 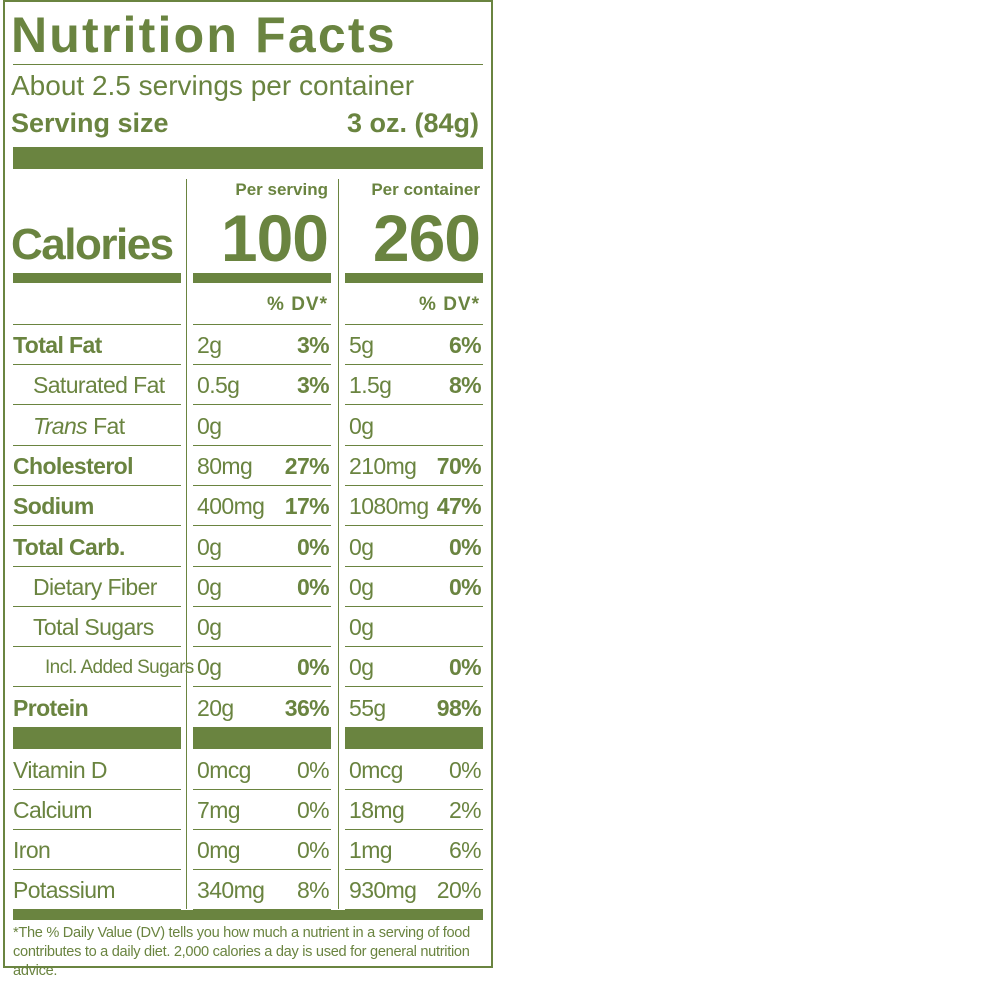 What do you see at coordinates (262, 466) in the screenshot?
I see `row-cell: 80mg 27%` at bounding box center [262, 466].